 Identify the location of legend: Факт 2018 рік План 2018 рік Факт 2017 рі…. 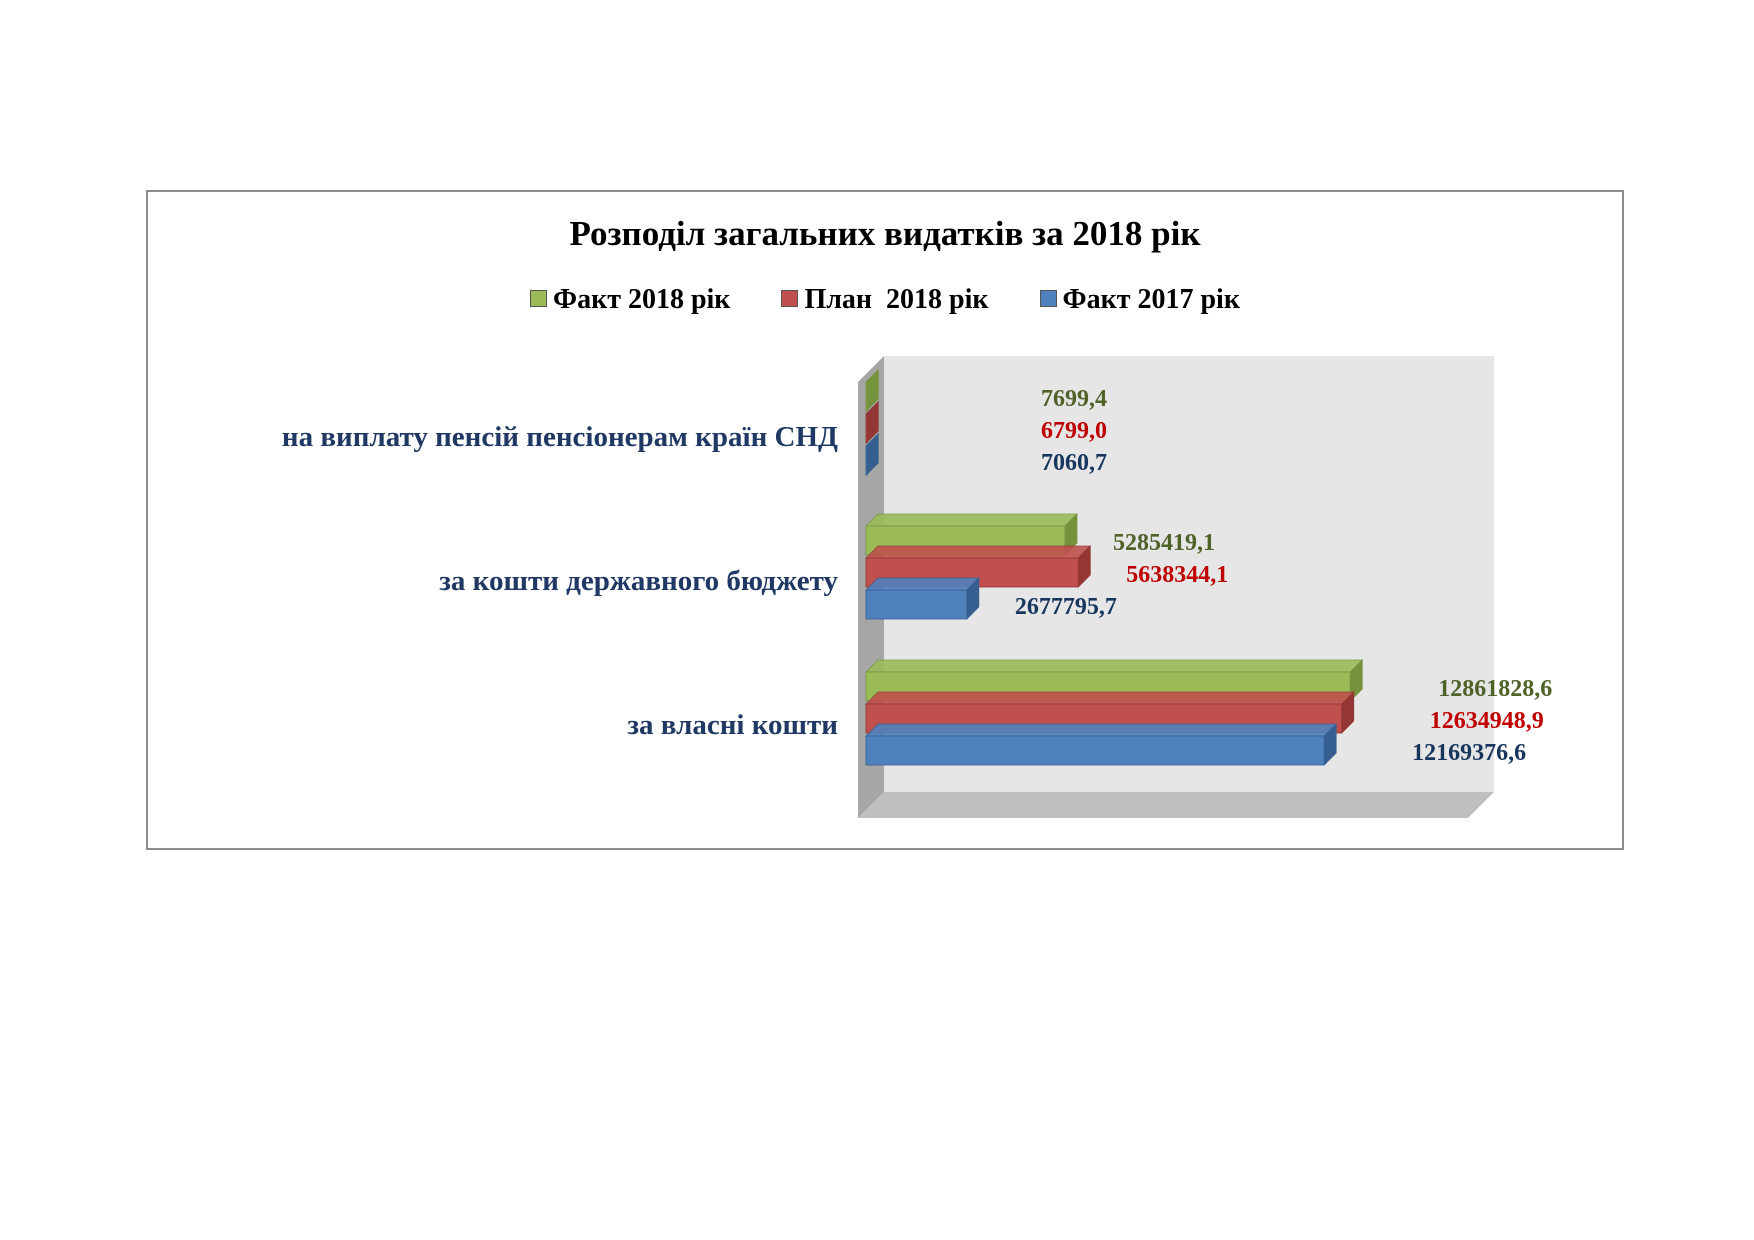
(885, 300).